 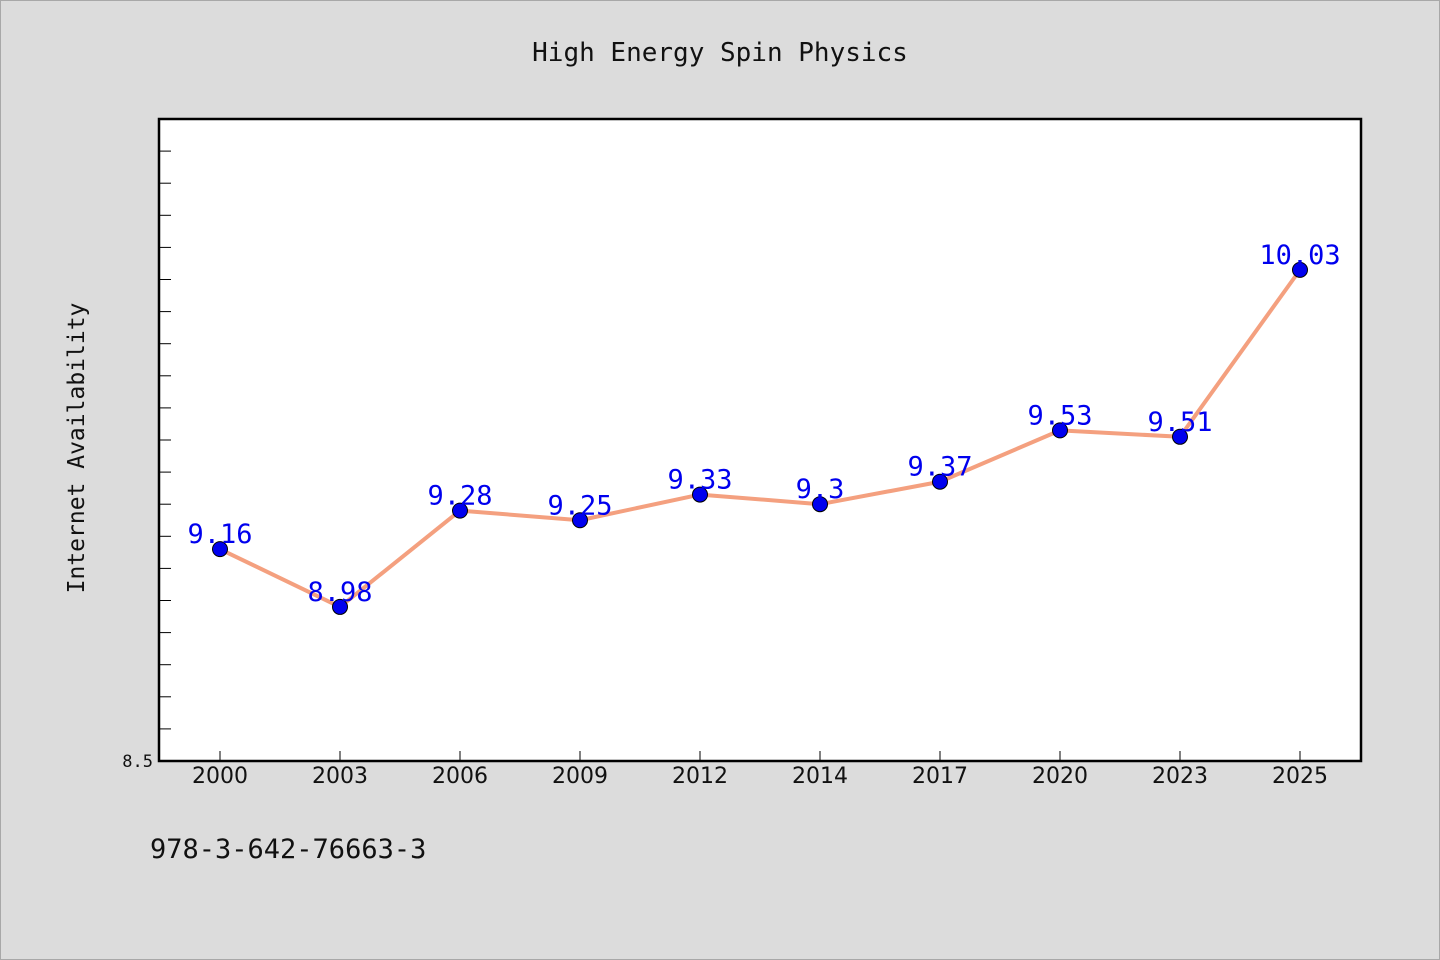 I want to click on y-axis-tick-labels: 8.5, so click(x=137, y=762).